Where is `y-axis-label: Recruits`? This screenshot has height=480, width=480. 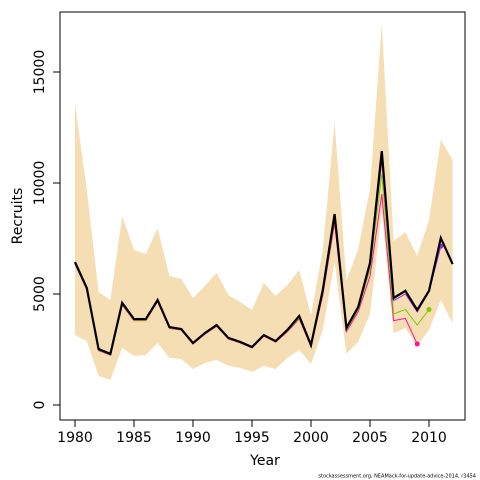
y-axis-label: Recruits is located at coordinates (18, 216).